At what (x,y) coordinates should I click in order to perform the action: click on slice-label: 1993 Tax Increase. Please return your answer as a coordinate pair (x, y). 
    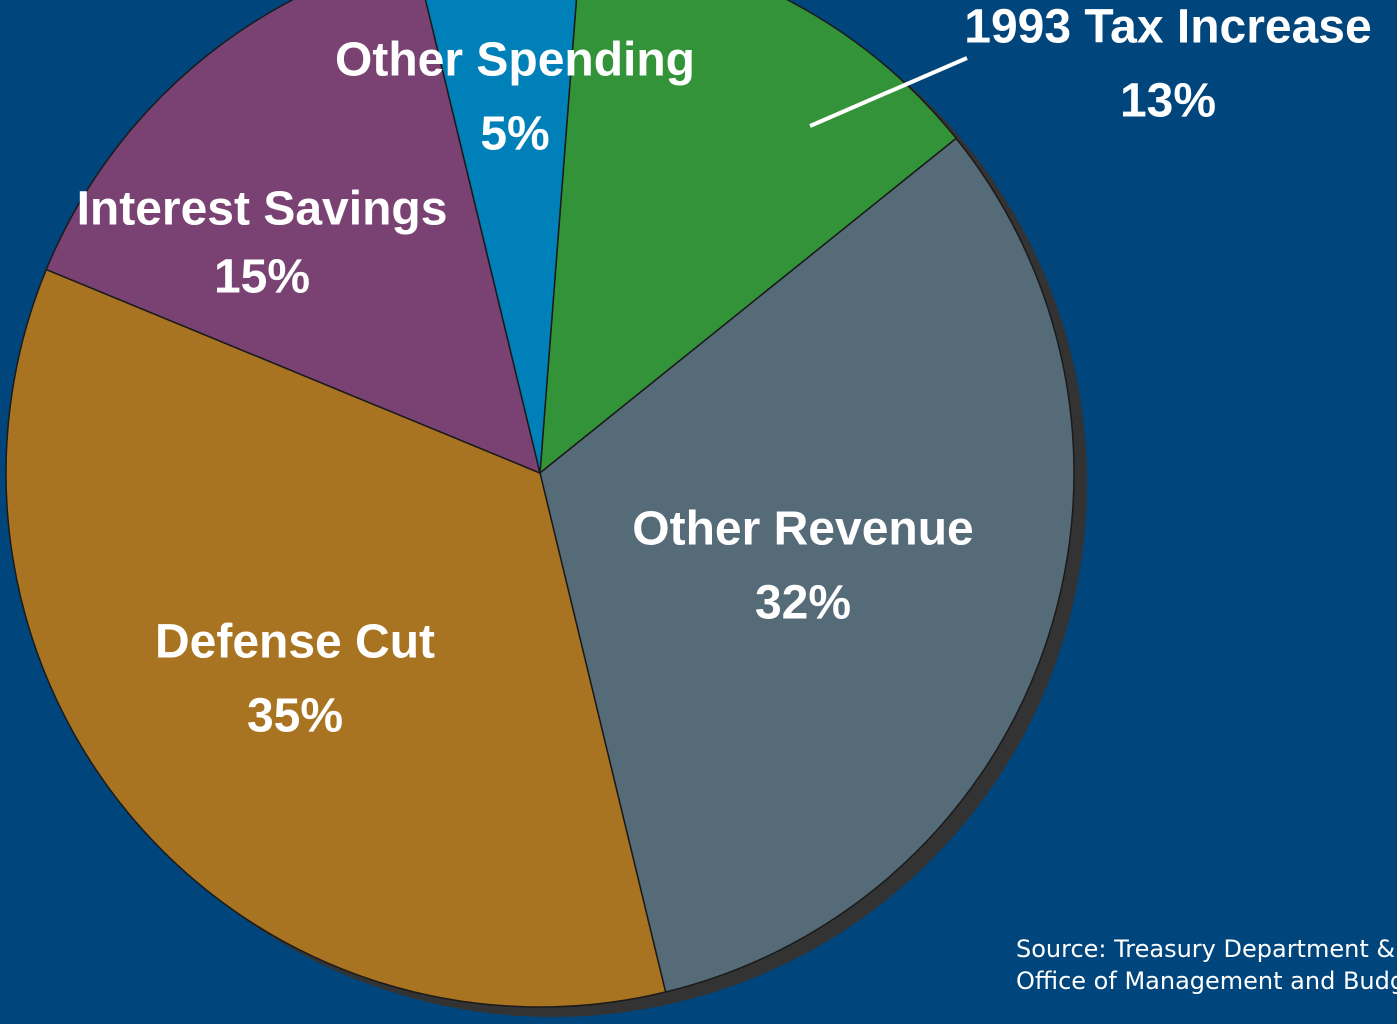
    Looking at the image, I should click on (1167, 27).